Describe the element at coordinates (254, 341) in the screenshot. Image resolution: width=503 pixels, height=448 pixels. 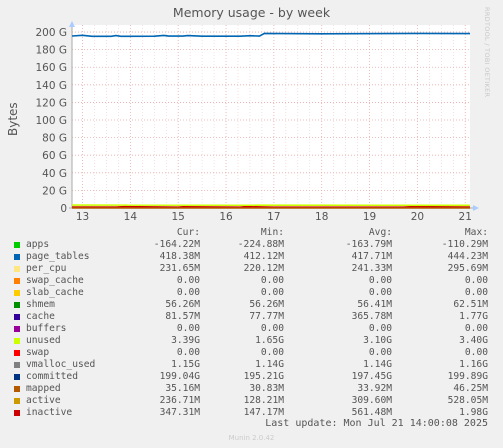
I see `legend-row-unused: unused 3.39G 1.65G 3.10G 3.40G` at that location.